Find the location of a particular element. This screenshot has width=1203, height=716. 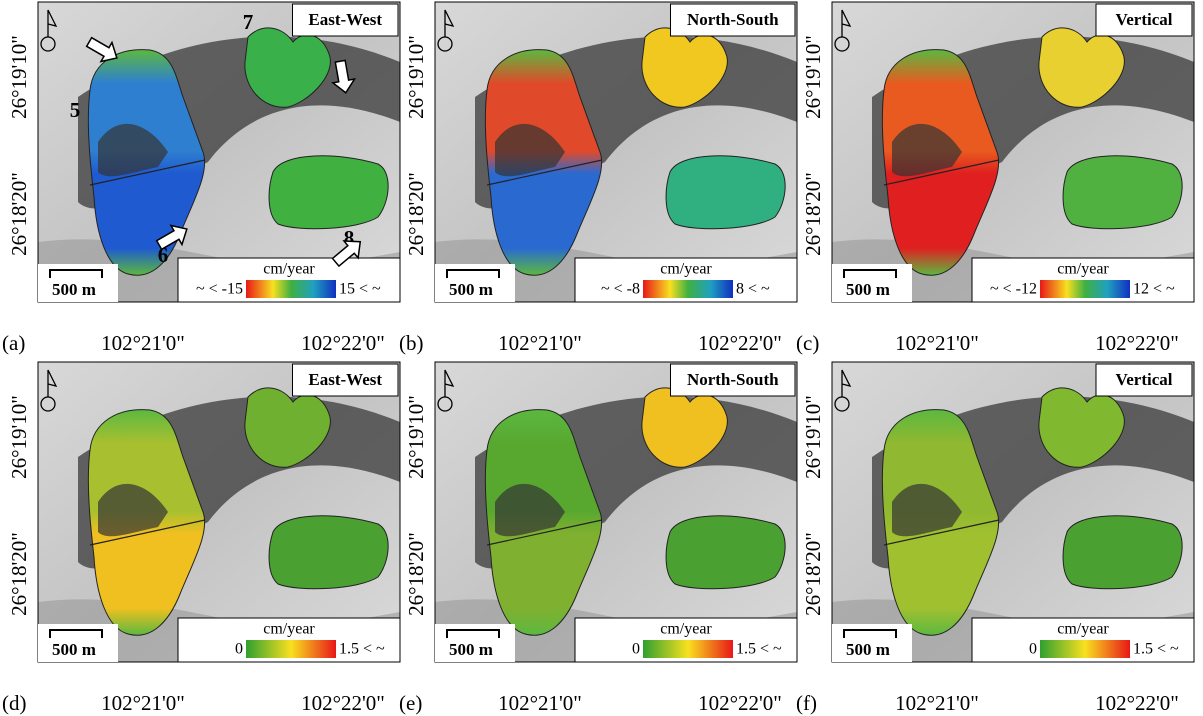

colorbar-max: 12 < ~ is located at coordinates (1154, 289).